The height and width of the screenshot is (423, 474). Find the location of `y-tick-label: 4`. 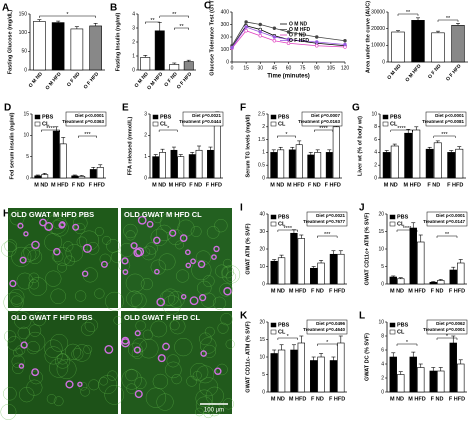

y-tick-label: 4 is located at coordinates (375, 153).